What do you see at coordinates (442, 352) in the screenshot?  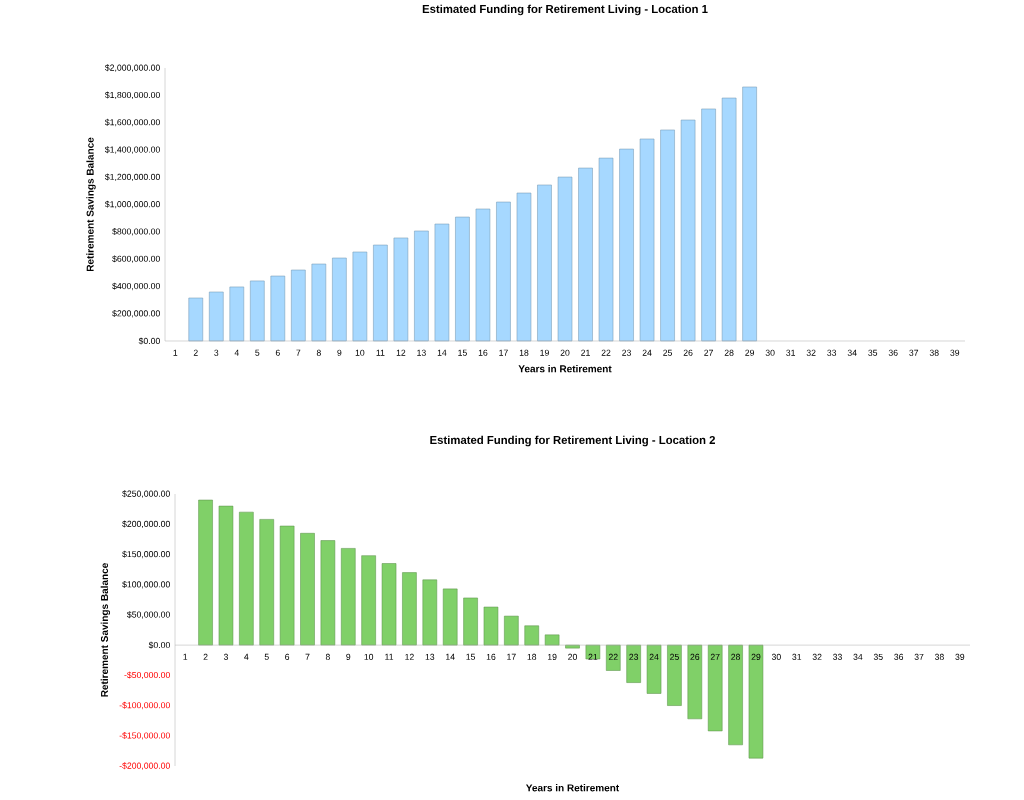 I see `x-tick-label: 14` at bounding box center [442, 352].